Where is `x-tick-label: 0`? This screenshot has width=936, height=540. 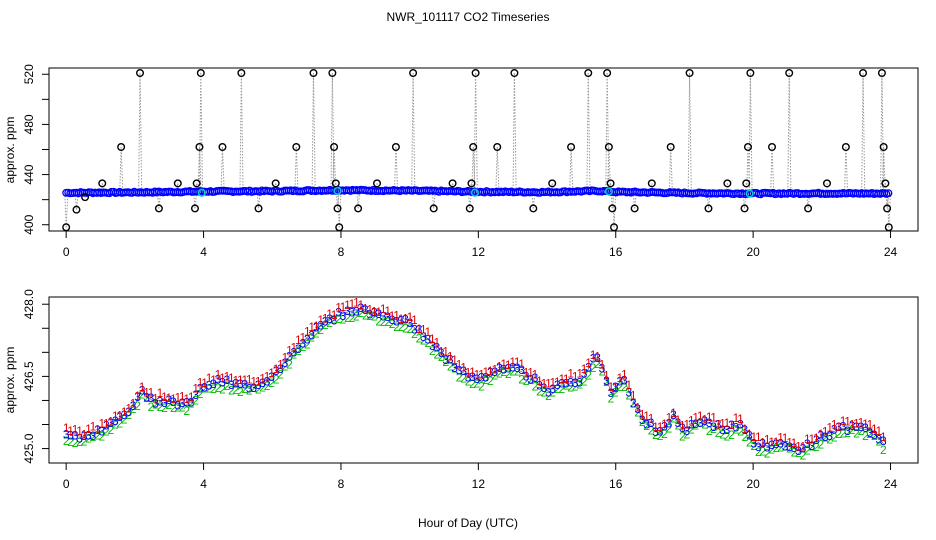
x-tick-label: 0 is located at coordinates (66, 252).